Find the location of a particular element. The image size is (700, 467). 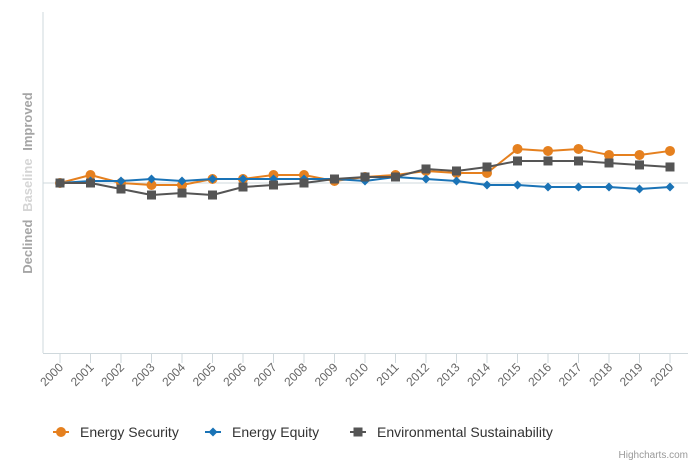

legend-item-energy-equity: Energy Equity is located at coordinates (262, 432).